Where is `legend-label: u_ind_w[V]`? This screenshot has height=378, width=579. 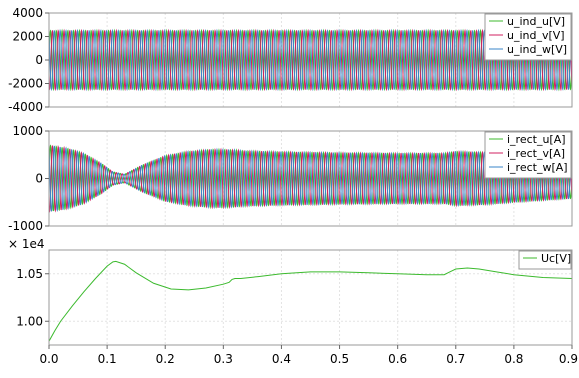
legend-label: u_ind_w[V] is located at coordinates (537, 49).